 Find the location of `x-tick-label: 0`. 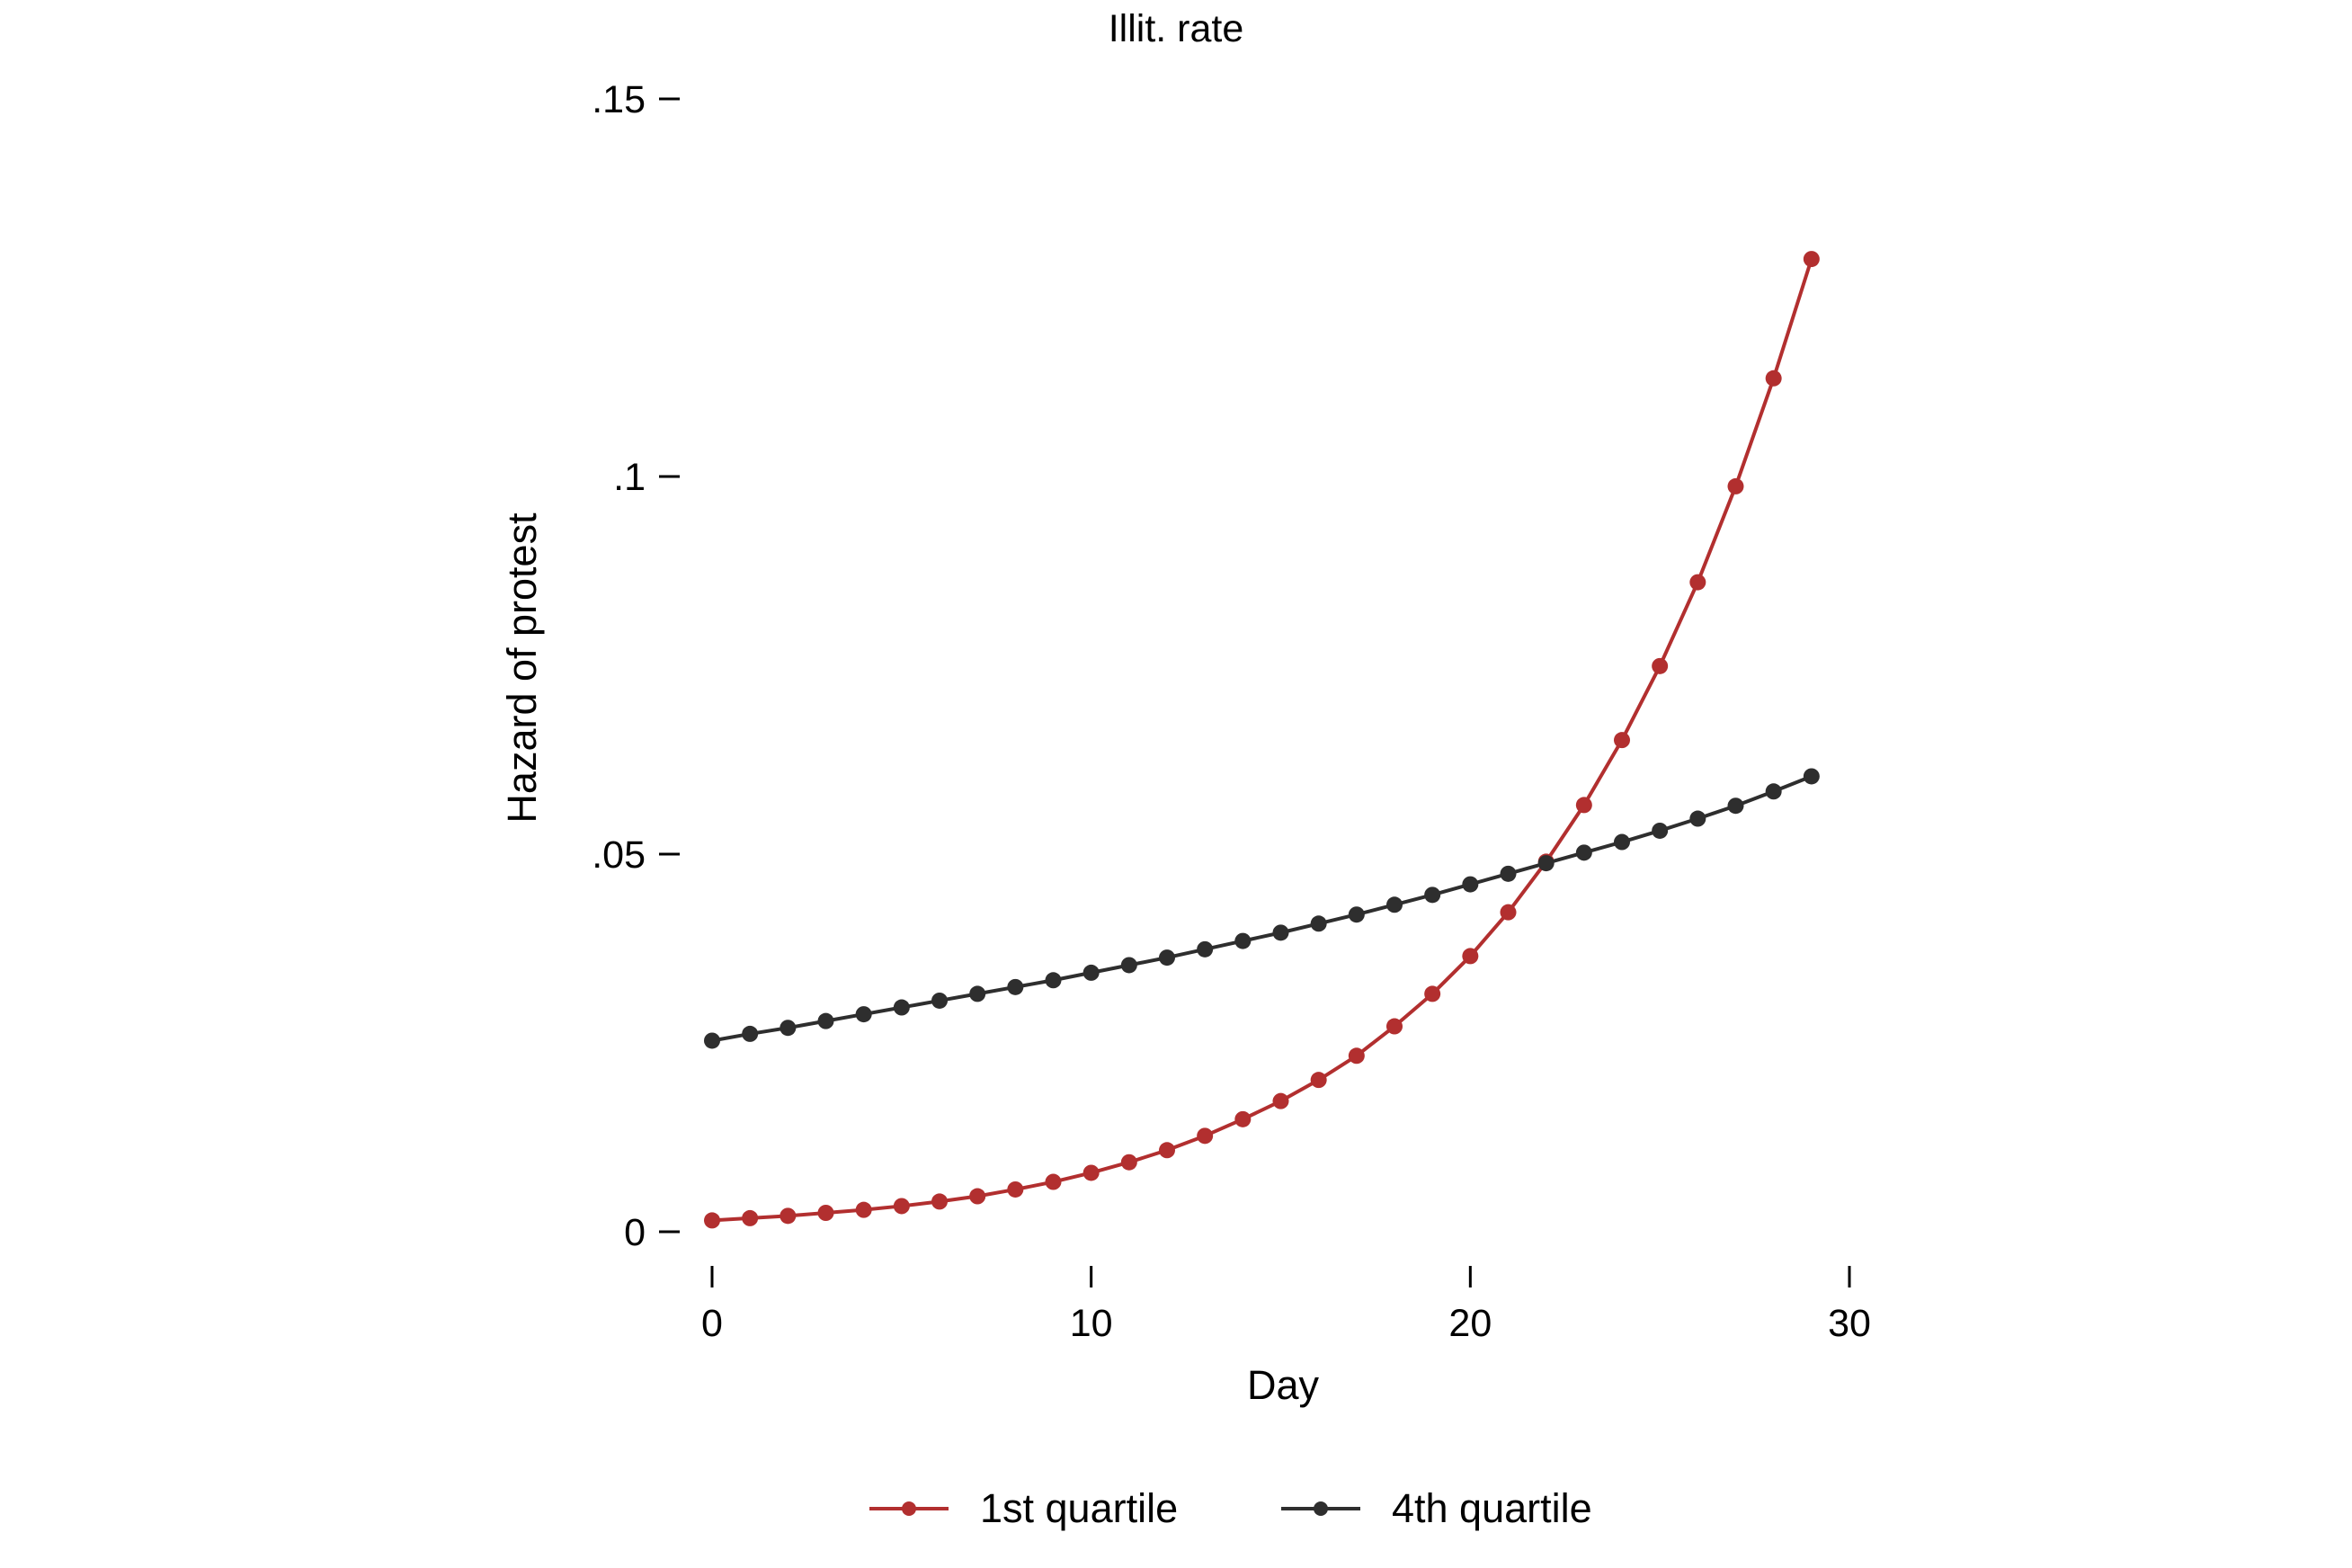

x-tick-label: 0 is located at coordinates (712, 1323).